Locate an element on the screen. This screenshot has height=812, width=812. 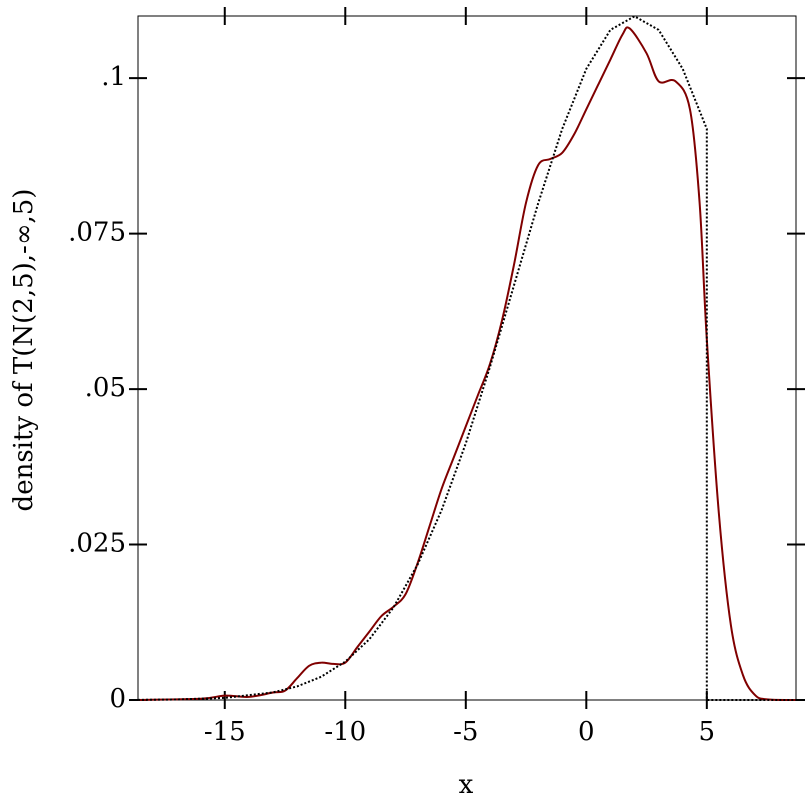
y-axis-label: density of T(N(2,5),-∞,5) is located at coordinates (24, 350).